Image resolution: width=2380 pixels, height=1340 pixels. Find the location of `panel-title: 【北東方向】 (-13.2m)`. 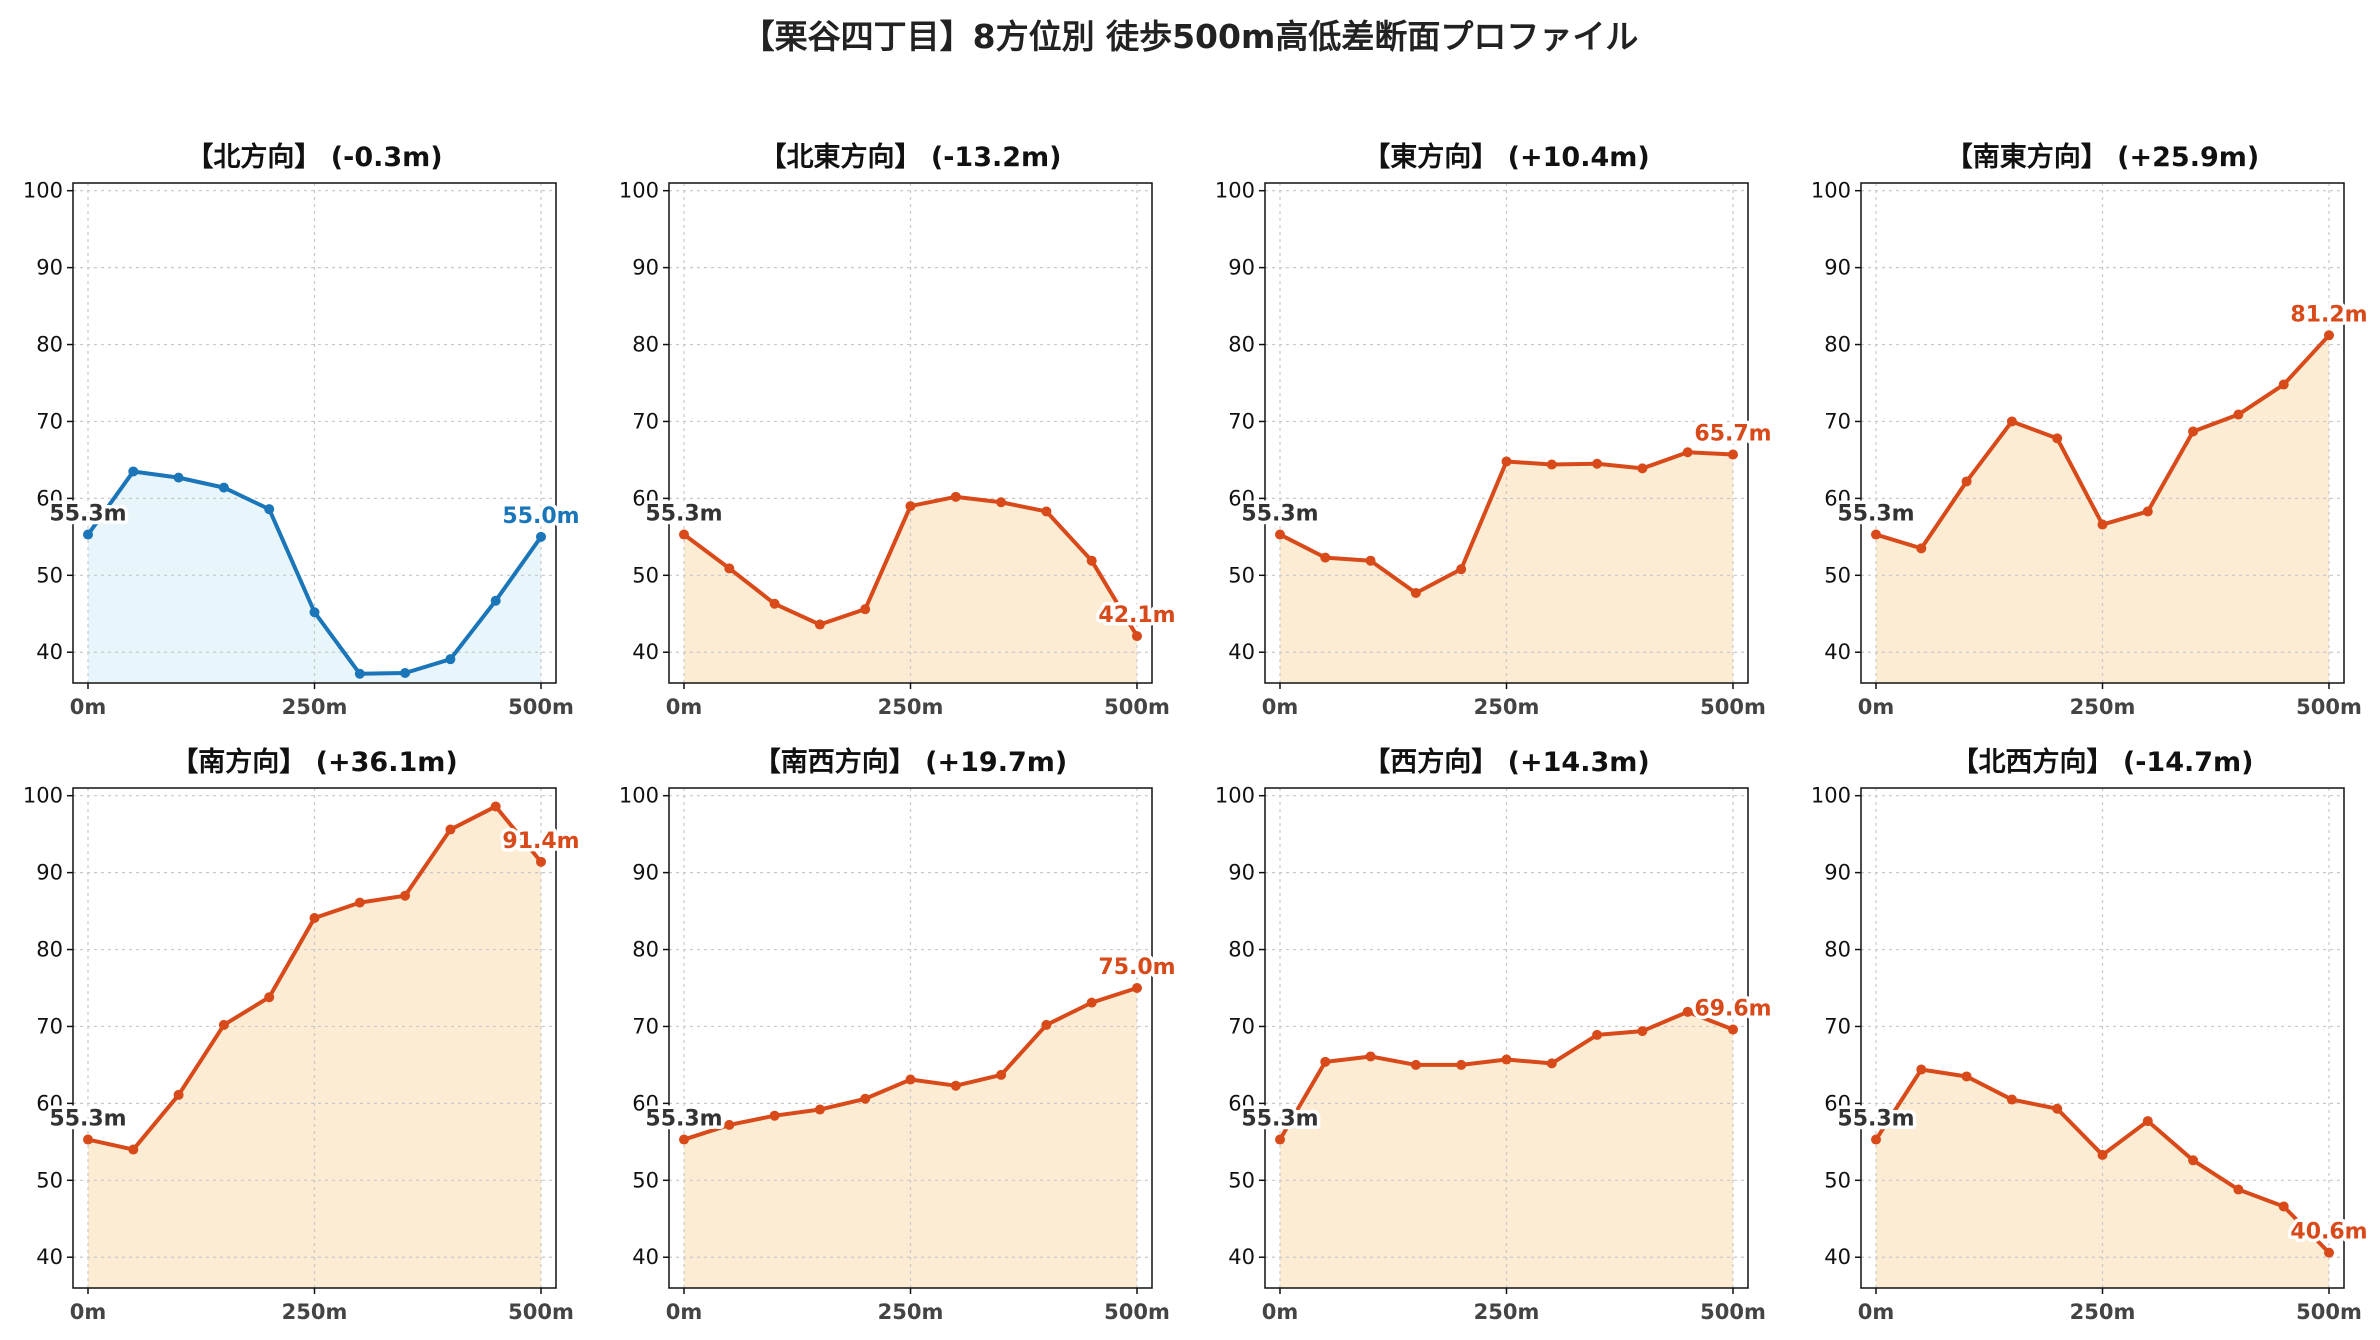

panel-title: 【北東方向】 (-13.2m) is located at coordinates (910, 157).